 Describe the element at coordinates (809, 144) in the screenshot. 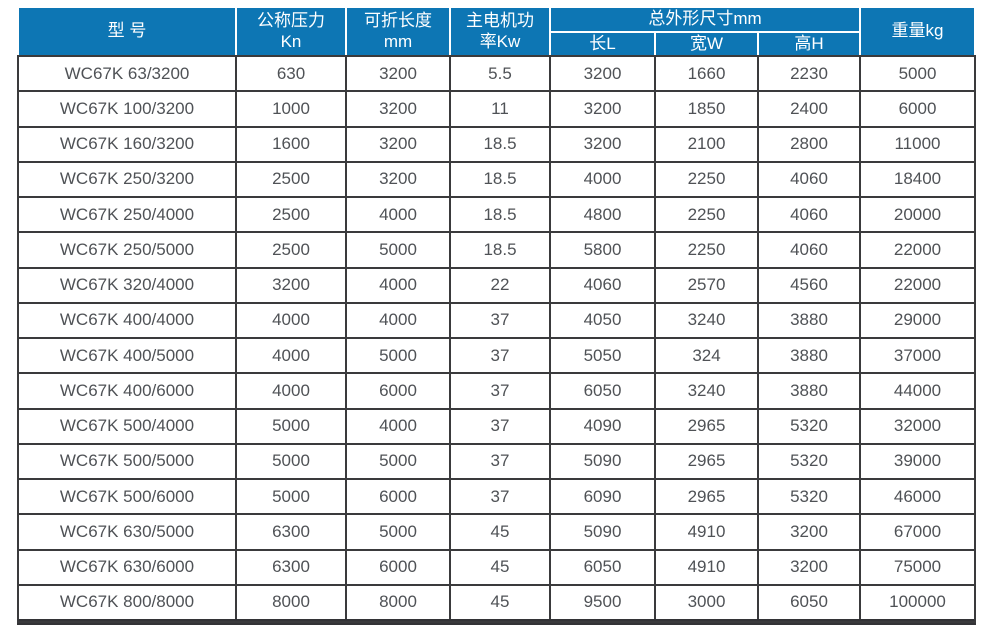

I see `value-cell: 2800` at that location.